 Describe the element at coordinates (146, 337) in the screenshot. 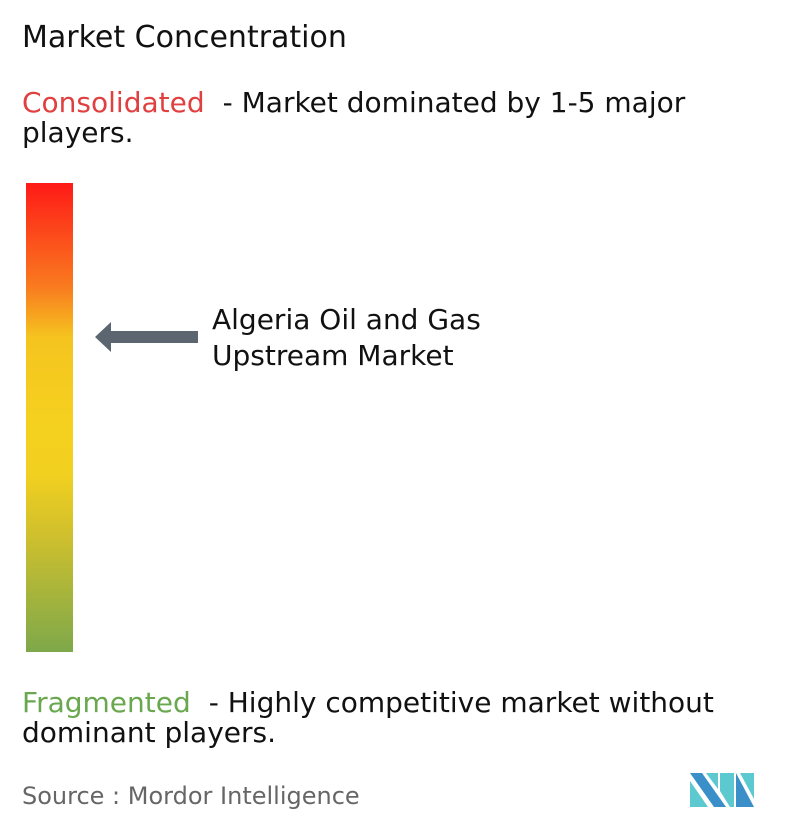

I see `arrow-left-icon` at that location.